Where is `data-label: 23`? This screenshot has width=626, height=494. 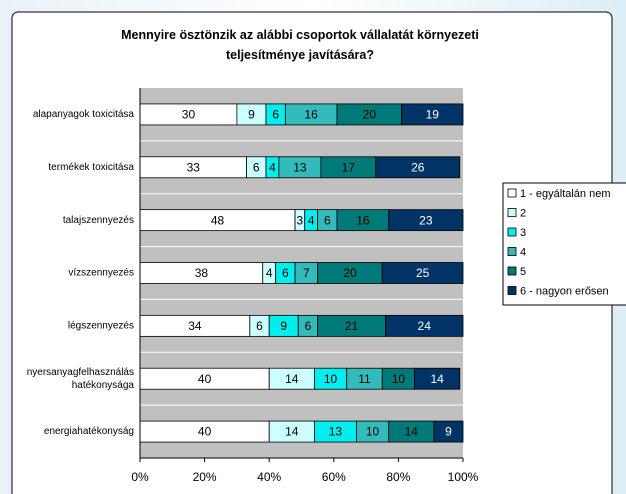
data-label: 23 is located at coordinates (426, 220).